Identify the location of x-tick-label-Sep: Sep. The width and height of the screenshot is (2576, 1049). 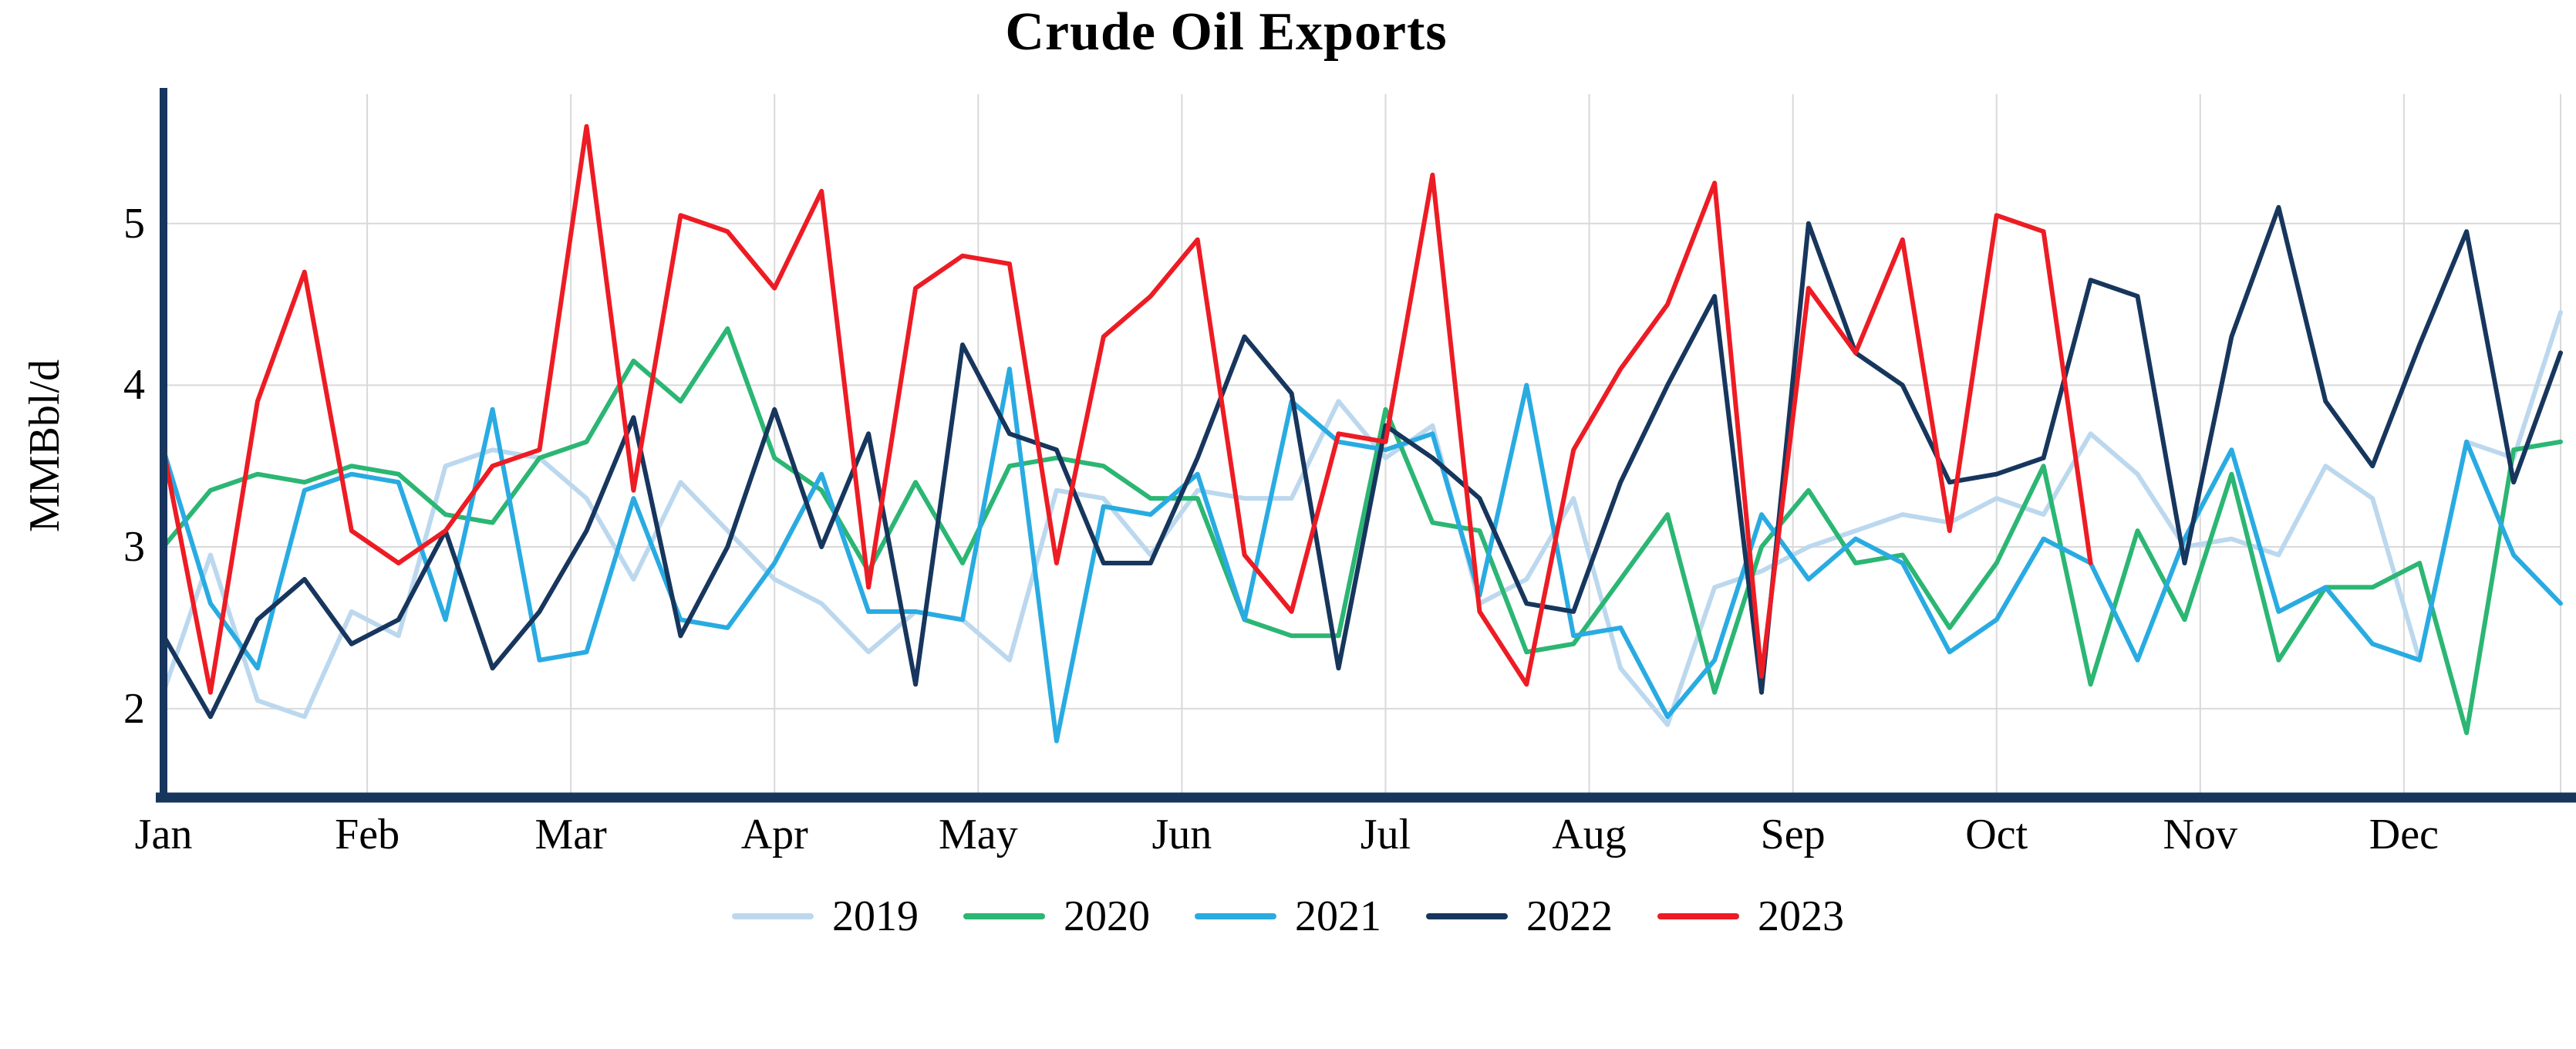
(1793, 835).